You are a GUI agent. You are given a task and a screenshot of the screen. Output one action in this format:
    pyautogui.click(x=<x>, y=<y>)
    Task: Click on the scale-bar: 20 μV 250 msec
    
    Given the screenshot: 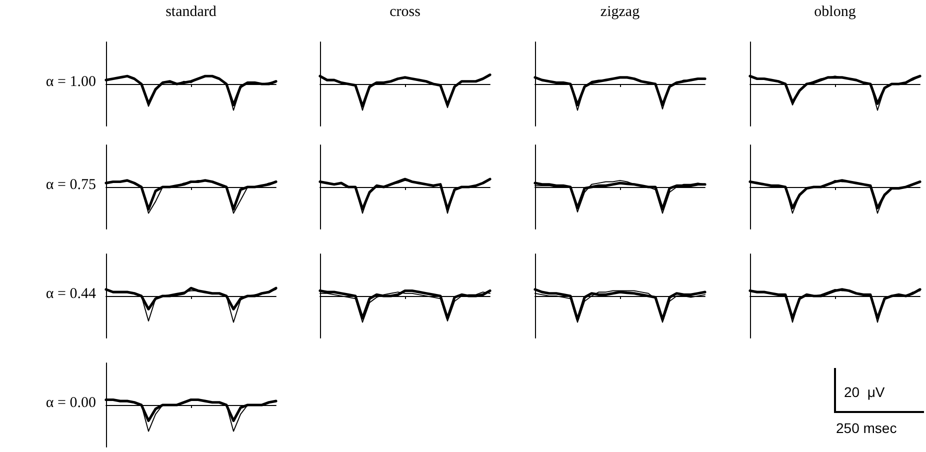 What is the action you would take?
    pyautogui.click(x=879, y=406)
    